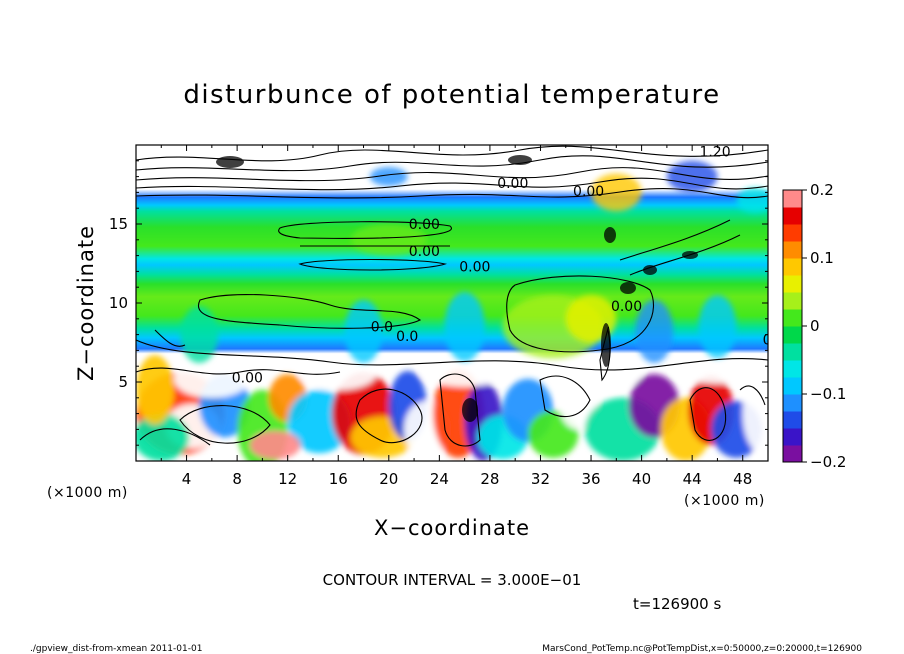  What do you see at coordinates (540, 479) in the screenshot?
I see `x-tick-label: 32` at bounding box center [540, 479].